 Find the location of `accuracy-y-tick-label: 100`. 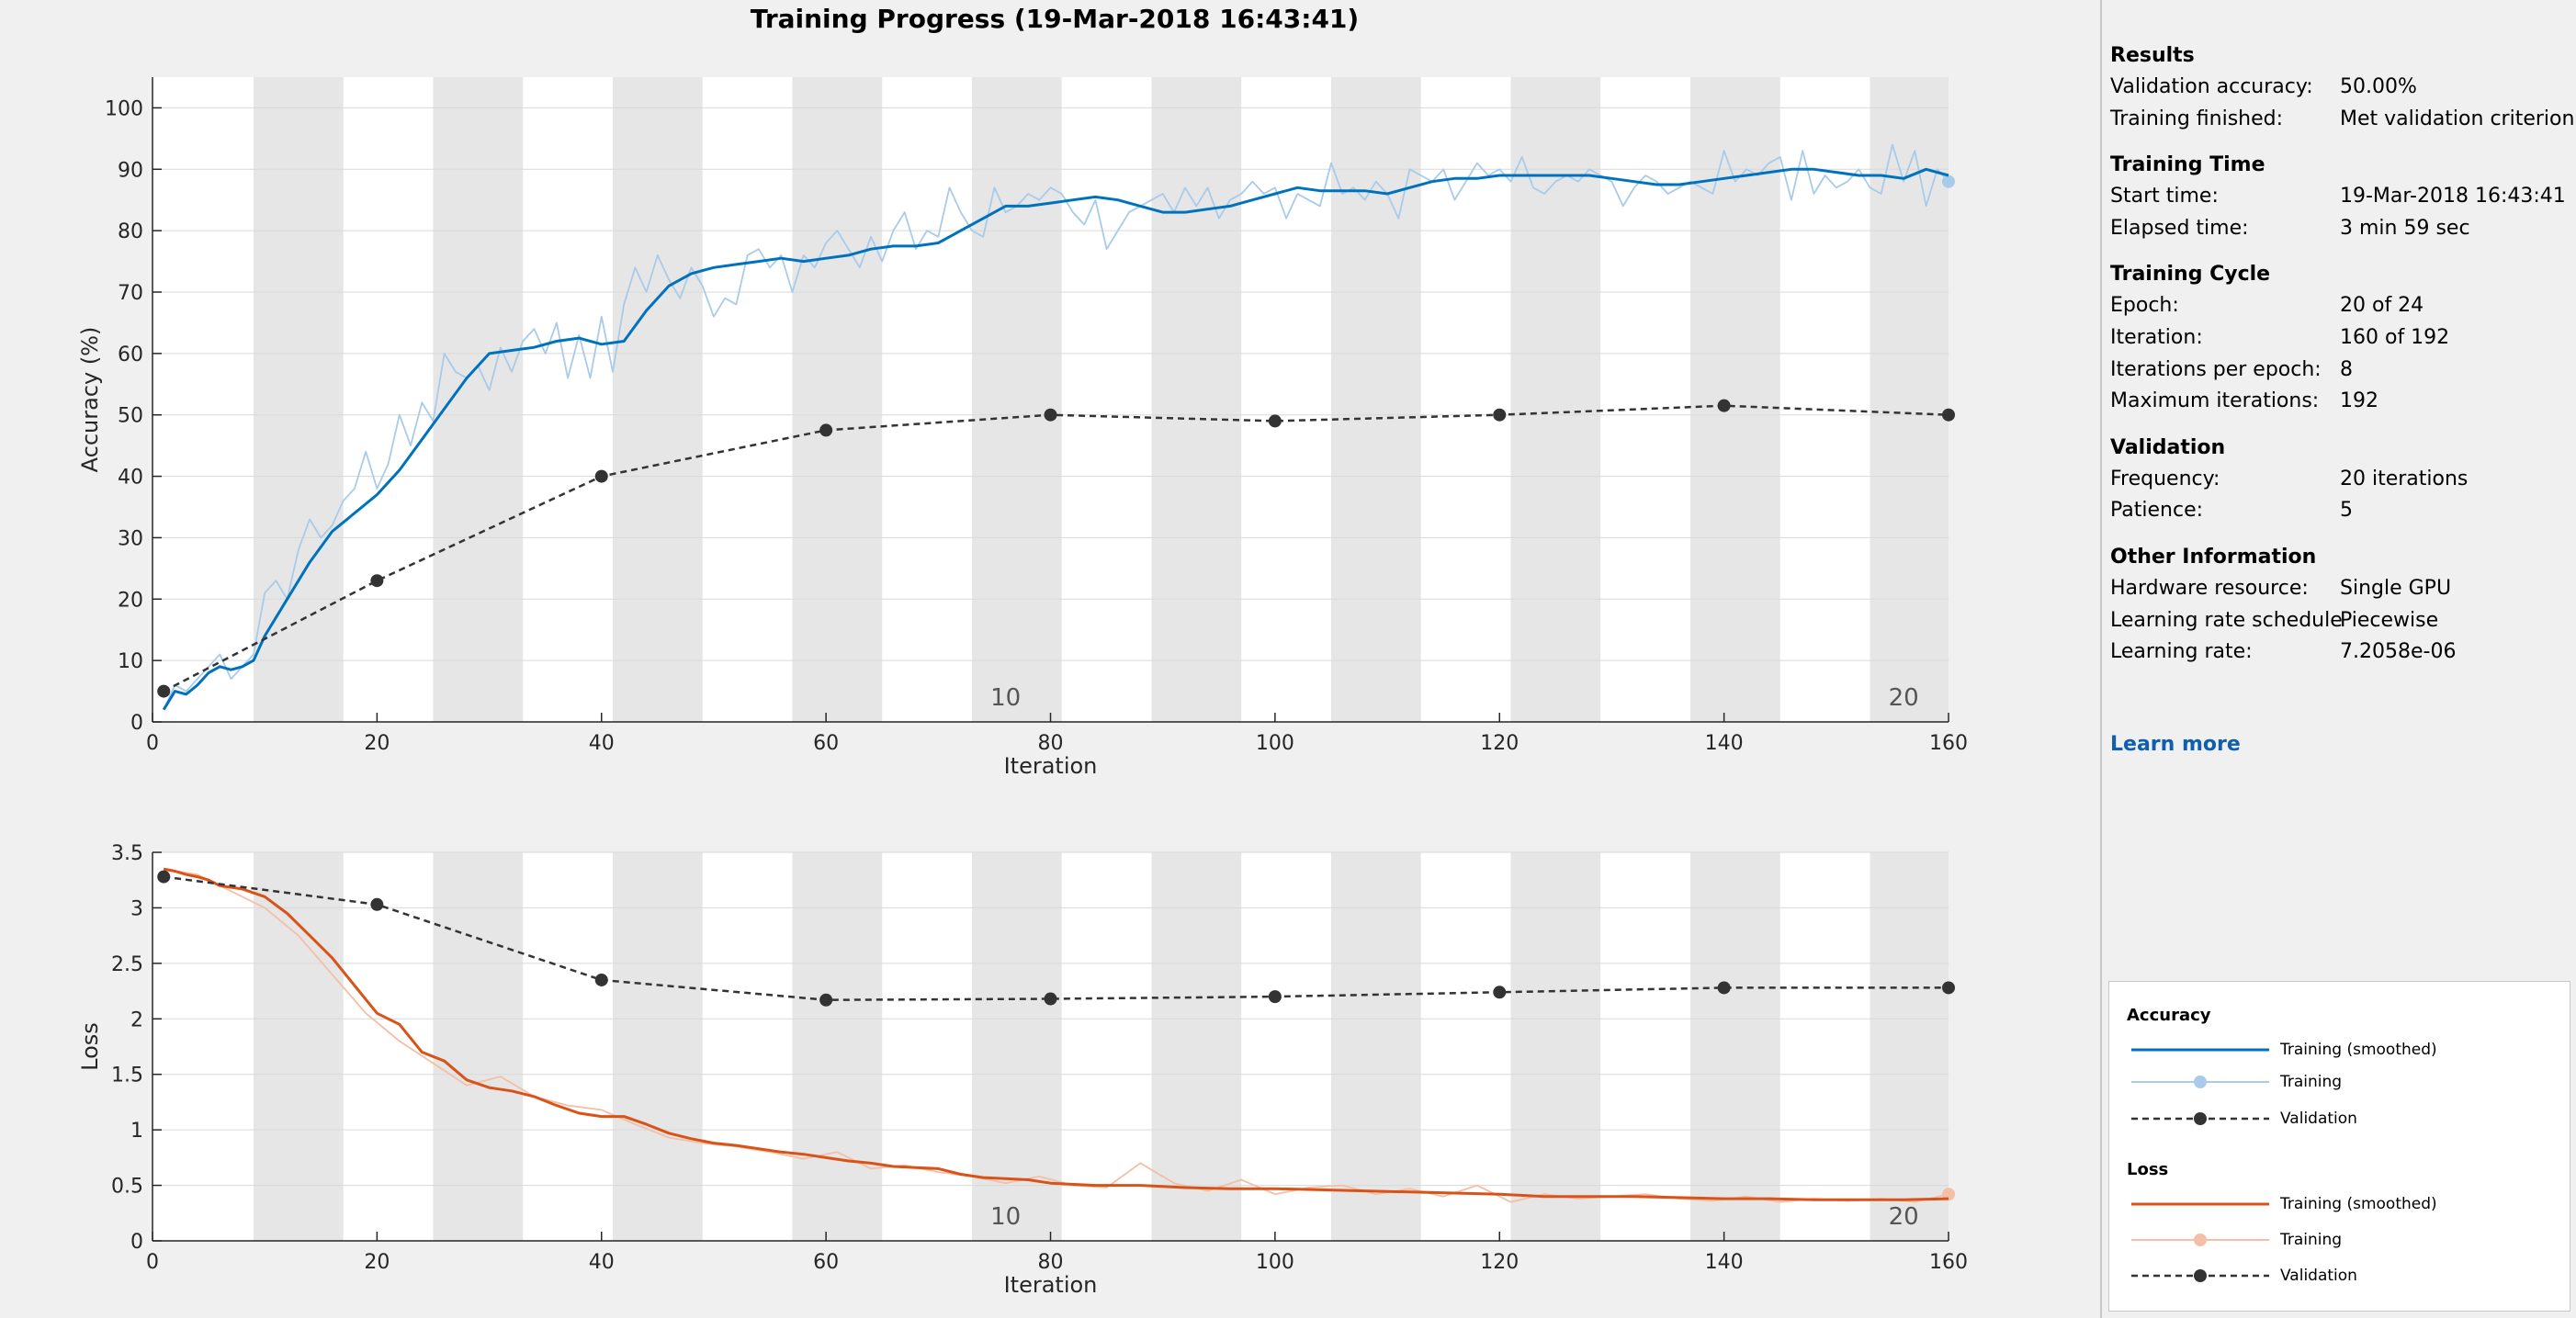

accuracy-y-tick-label: 100 is located at coordinates (124, 108).